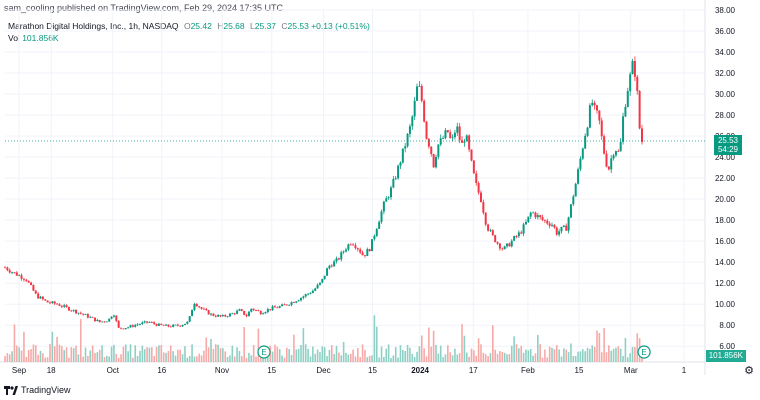  What do you see at coordinates (19, 370) in the screenshot?
I see `x-tick-label: Sep` at bounding box center [19, 370].